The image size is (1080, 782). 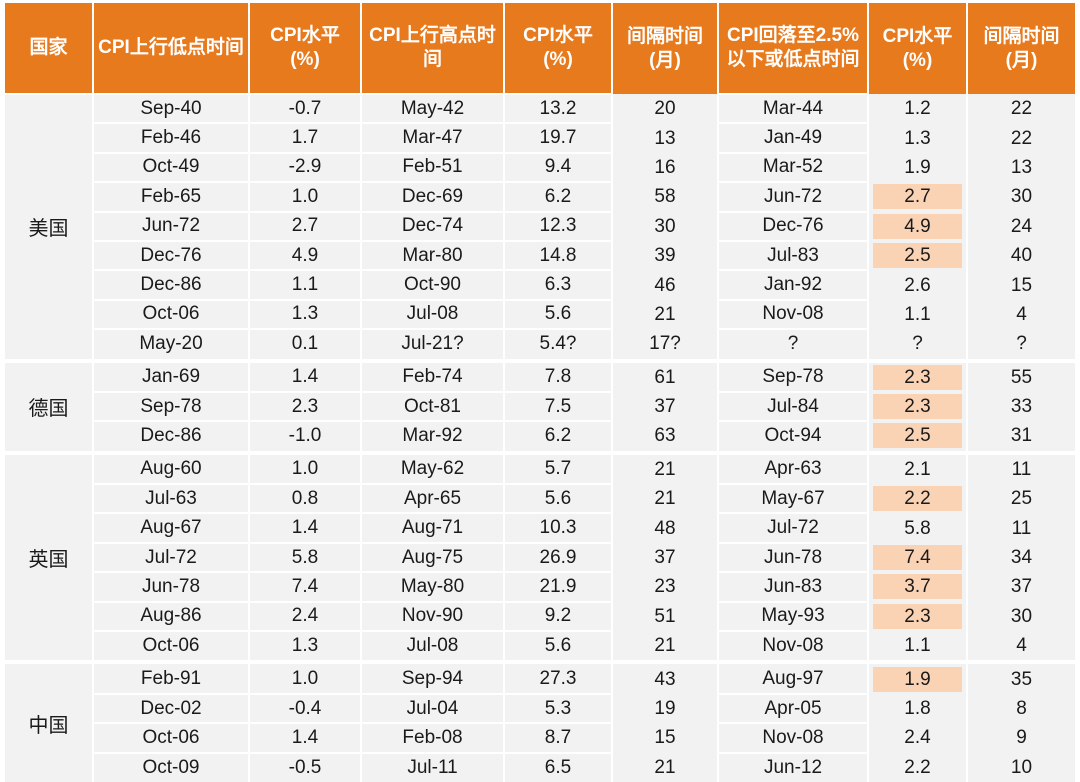 I want to click on fall-date-cell: Jul-84, so click(x=792, y=406).